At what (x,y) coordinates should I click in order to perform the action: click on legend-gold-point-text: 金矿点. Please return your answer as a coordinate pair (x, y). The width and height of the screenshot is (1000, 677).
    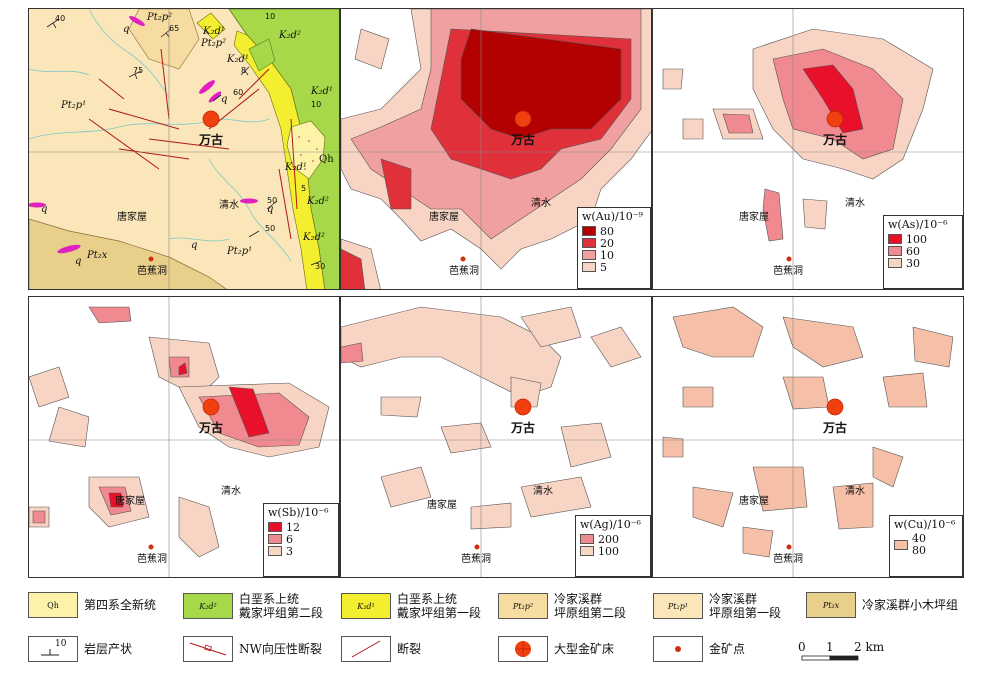
    Looking at the image, I should click on (727, 649).